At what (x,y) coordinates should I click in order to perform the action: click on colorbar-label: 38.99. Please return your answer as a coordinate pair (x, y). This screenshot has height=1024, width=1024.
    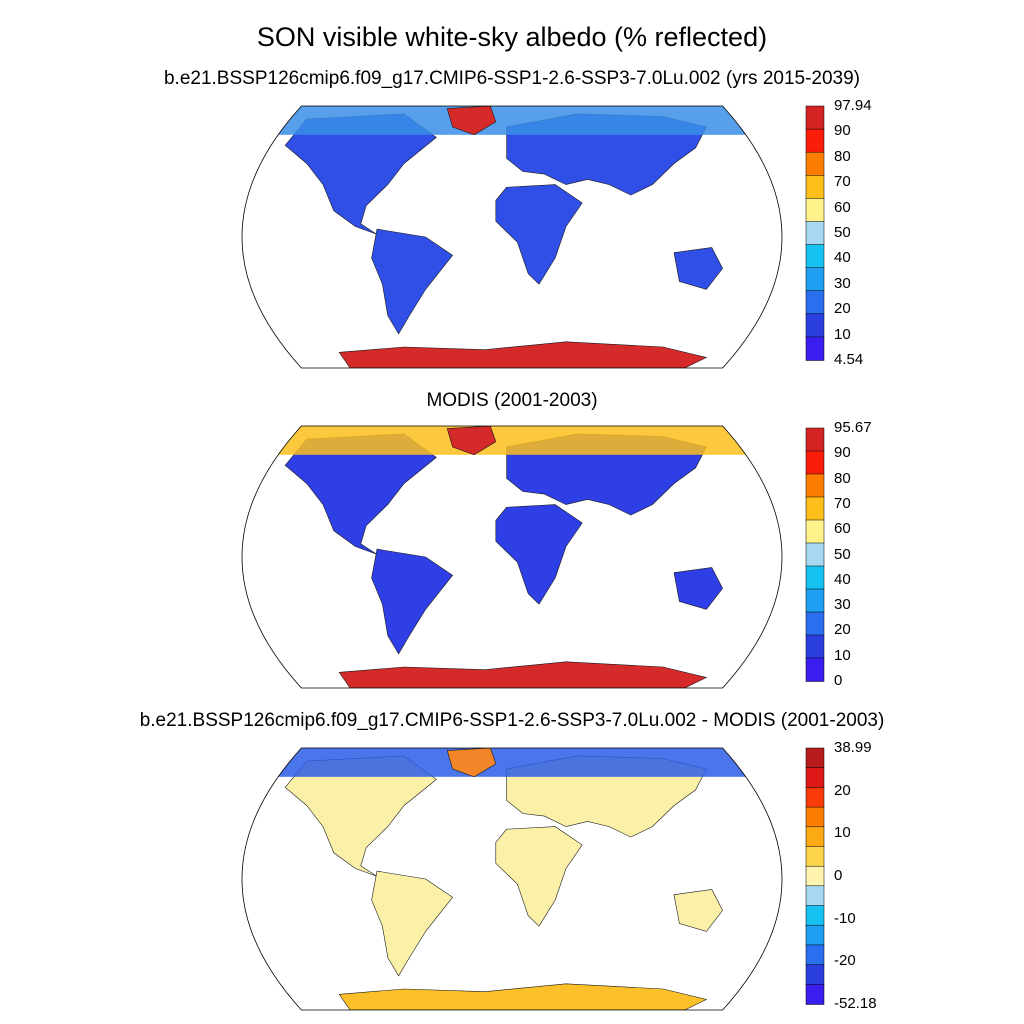
    Looking at the image, I should click on (853, 747).